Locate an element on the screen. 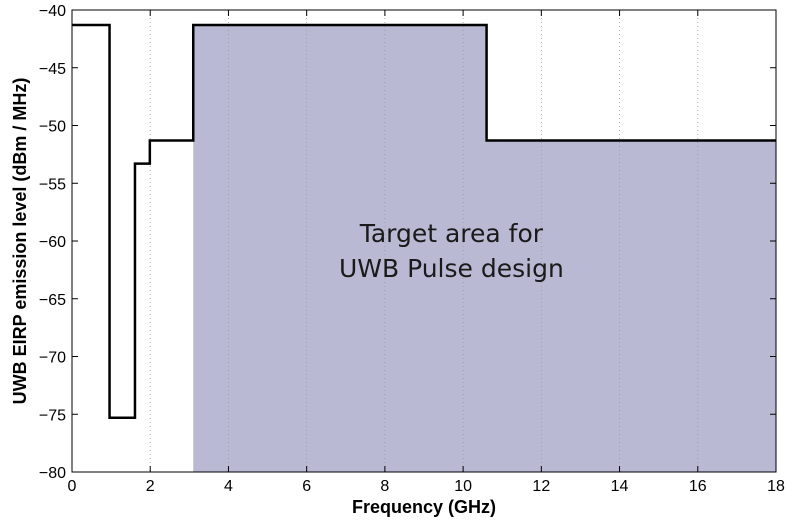 The height and width of the screenshot is (521, 786). y-tick-labels: −40 −45 −50 −55 −60 −65 −70 −75 −80 is located at coordinates (52, 242).